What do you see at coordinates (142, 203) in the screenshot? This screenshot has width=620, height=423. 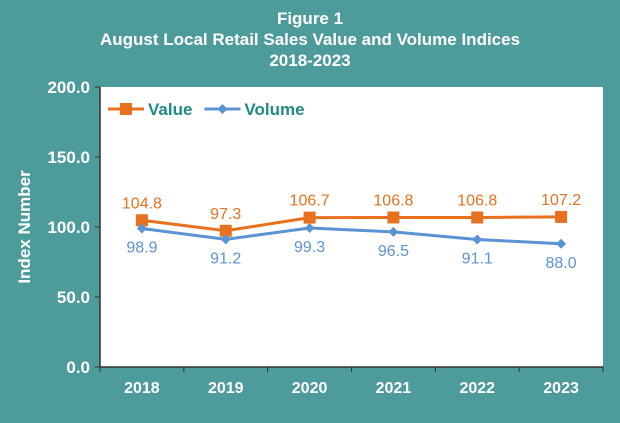 I see `data-label-value: 104.8` at bounding box center [142, 203].